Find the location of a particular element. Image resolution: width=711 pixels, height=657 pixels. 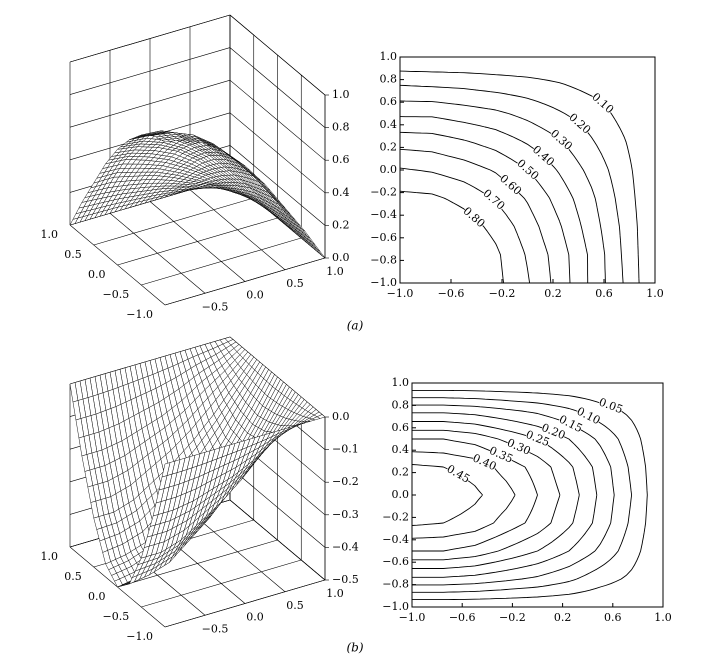

contour-label: 0.45 is located at coordinates (458, 473).